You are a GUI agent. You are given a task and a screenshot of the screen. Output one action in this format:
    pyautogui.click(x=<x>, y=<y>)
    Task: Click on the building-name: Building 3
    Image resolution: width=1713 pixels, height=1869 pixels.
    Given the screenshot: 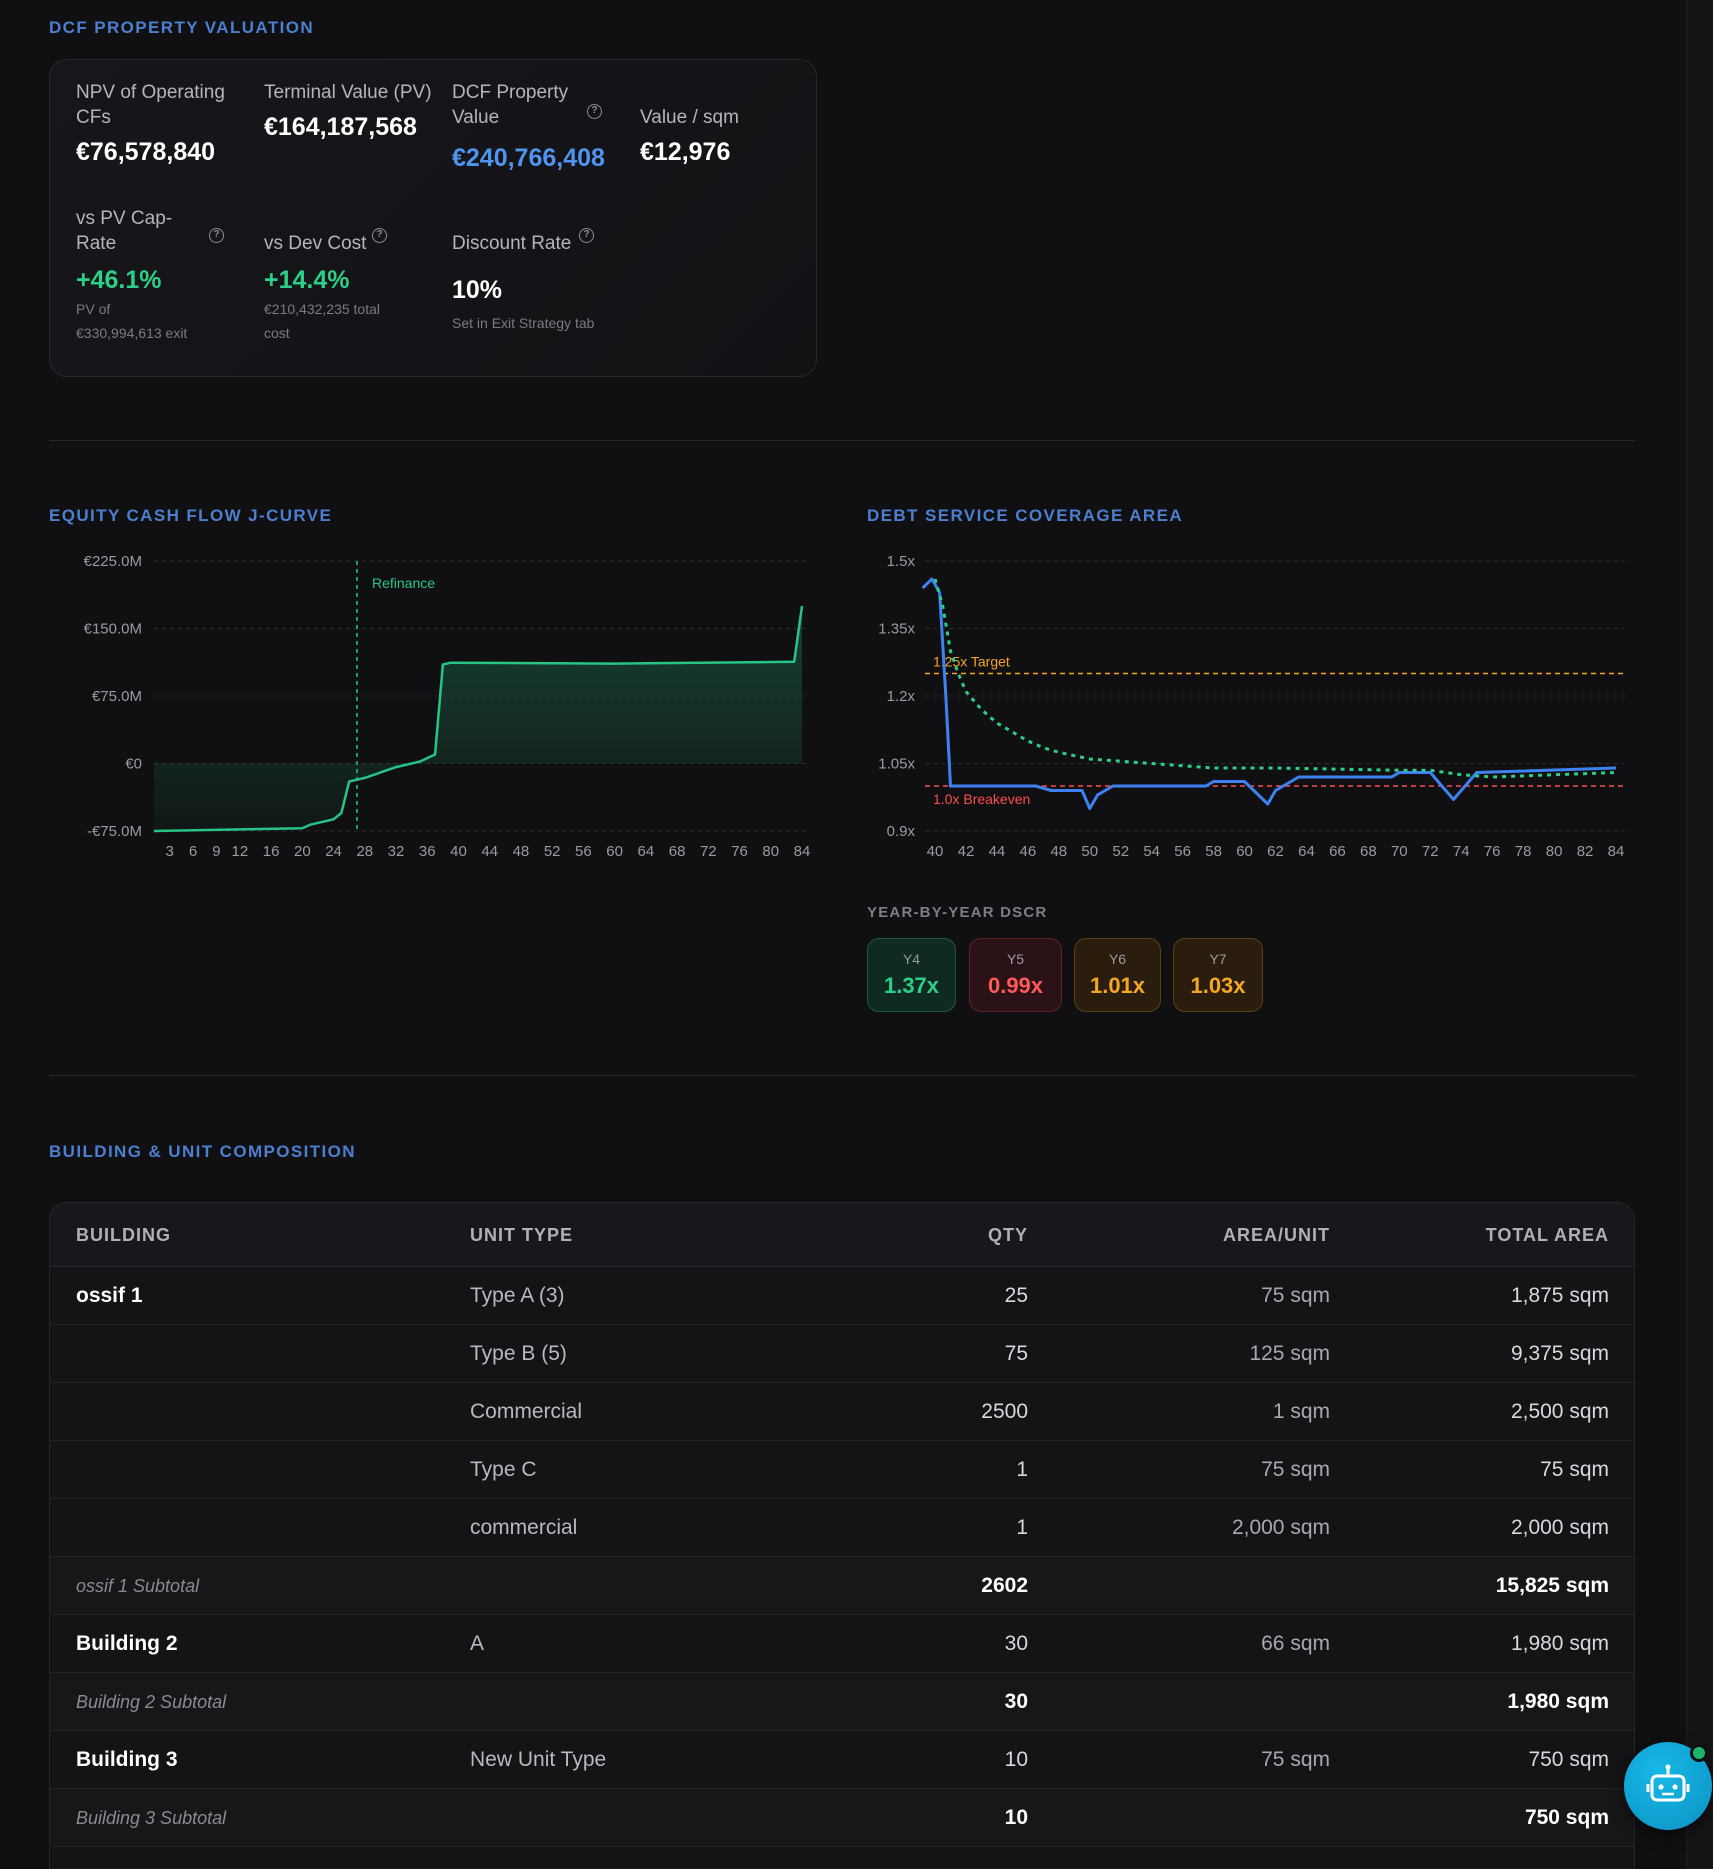 What is the action you would take?
    pyautogui.click(x=127, y=1759)
    